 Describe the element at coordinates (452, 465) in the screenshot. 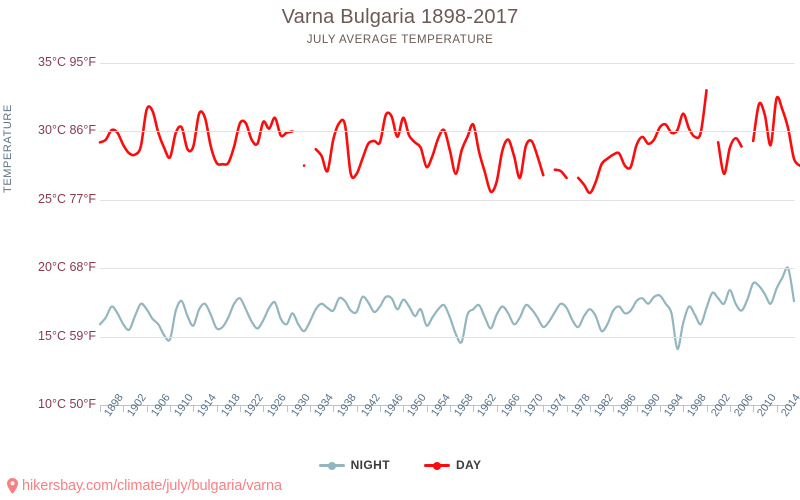

I see `legend-item-day: DAY` at that location.